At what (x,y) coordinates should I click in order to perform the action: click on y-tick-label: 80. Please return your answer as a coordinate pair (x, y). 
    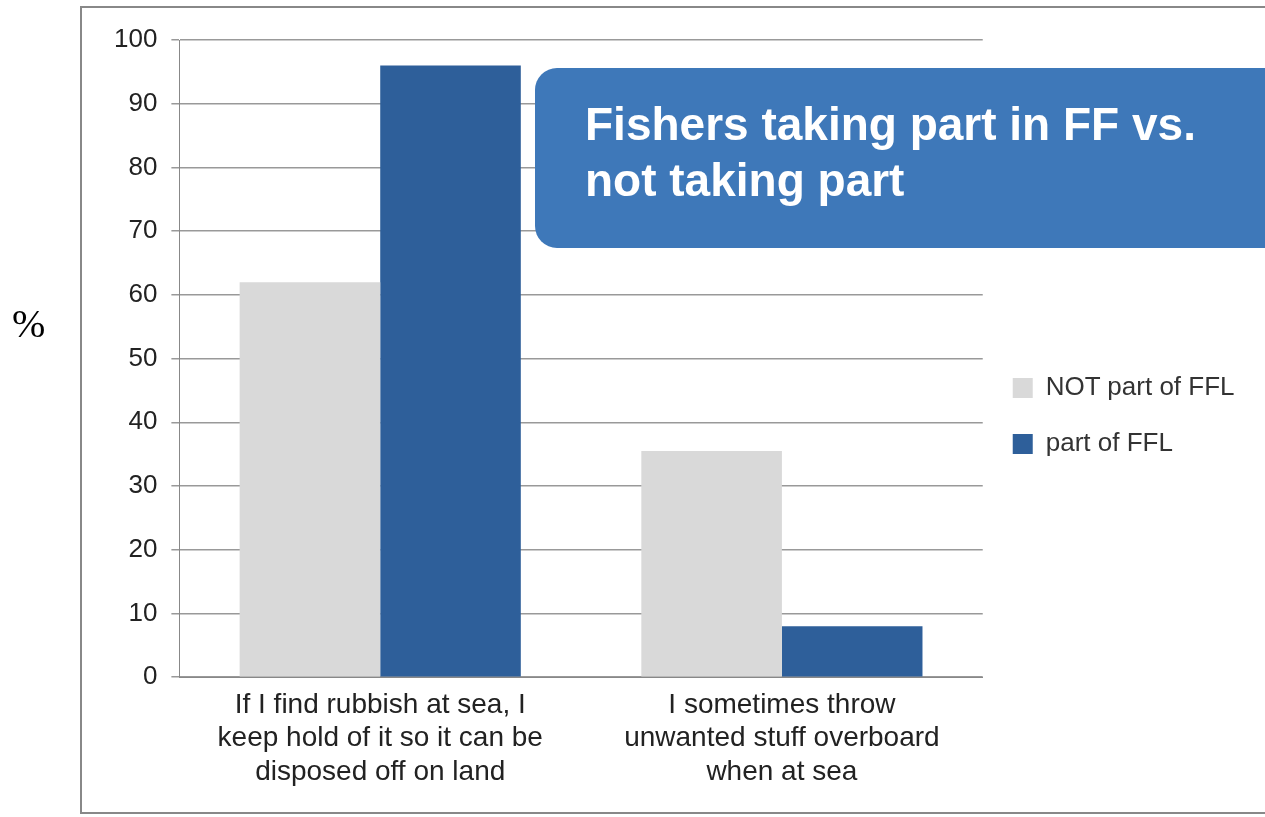
    Looking at the image, I should click on (143, 165).